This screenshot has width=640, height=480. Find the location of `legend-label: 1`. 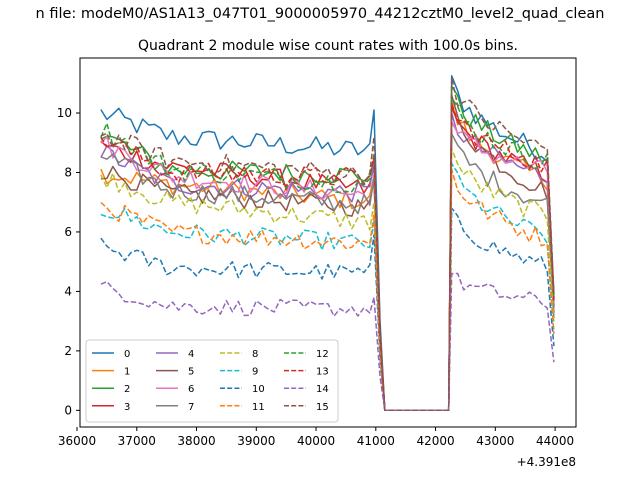

legend-label: 1 is located at coordinates (127, 372).